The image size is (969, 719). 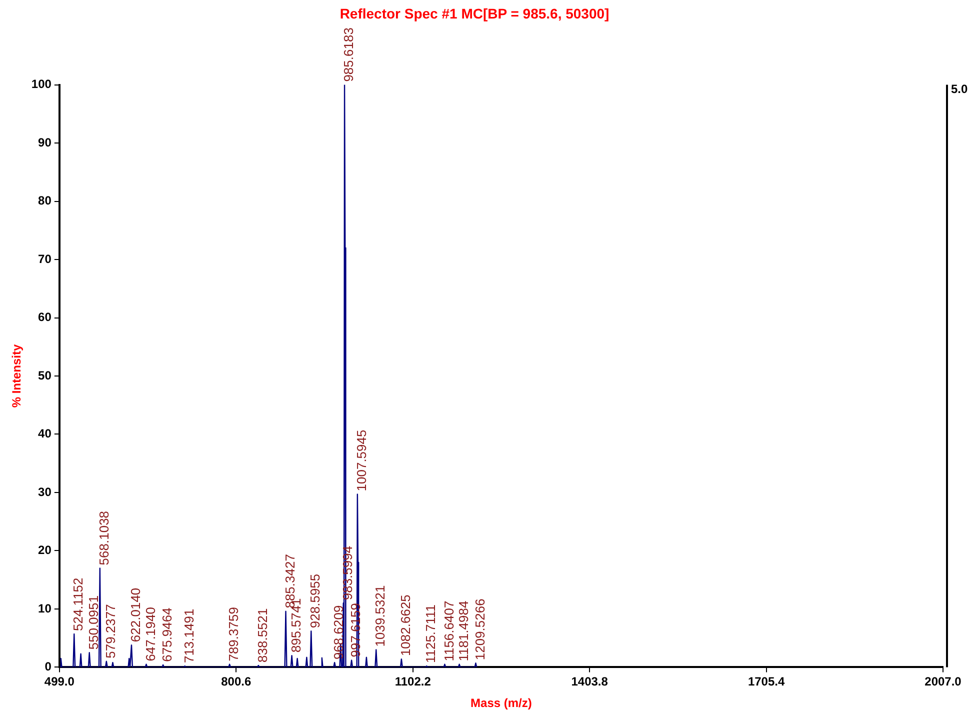 What do you see at coordinates (45, 375) in the screenshot?
I see `y-tick-label: 50` at bounding box center [45, 375].